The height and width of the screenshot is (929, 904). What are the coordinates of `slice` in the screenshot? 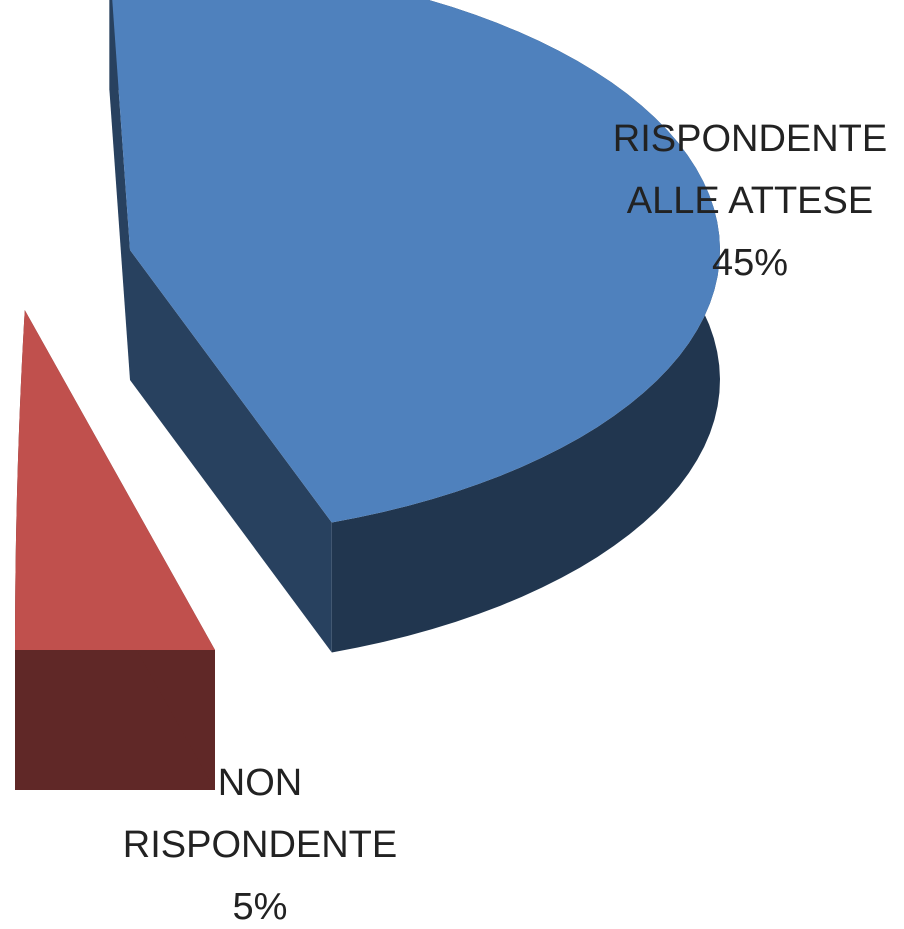 It's located at (115, 480).